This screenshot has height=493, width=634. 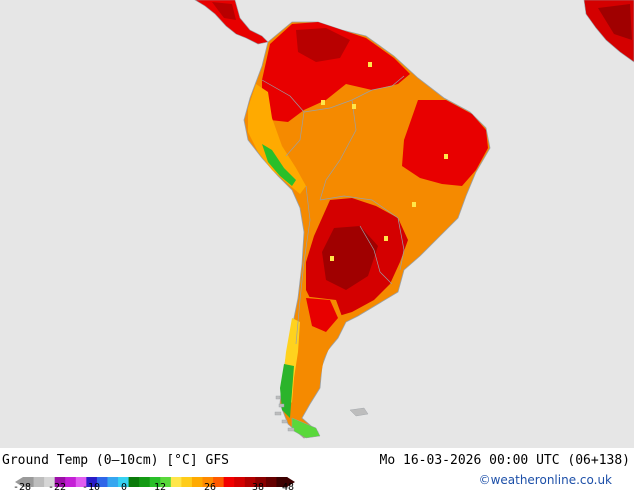 I want to click on scale-arrow-right, so click(x=291, y=482).